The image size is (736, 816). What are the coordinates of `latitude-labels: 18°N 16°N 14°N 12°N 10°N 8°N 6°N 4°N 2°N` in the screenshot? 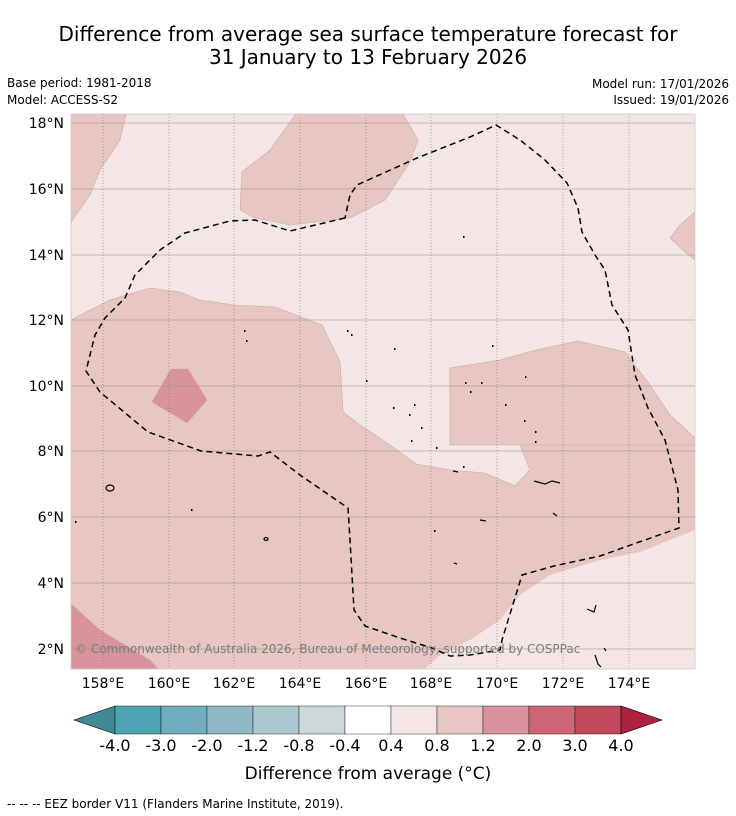 It's located at (46, 387).